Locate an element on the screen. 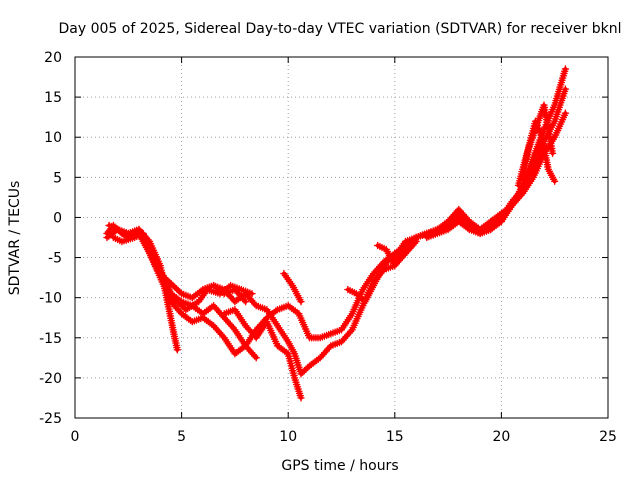 This screenshot has width=640, height=480. y-tick-label: -10 is located at coordinates (50, 299).